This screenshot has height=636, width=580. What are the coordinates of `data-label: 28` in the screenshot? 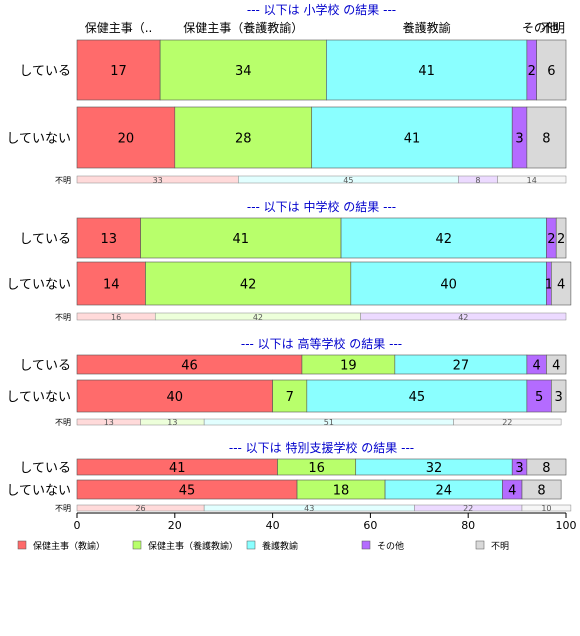 It's located at (243, 139).